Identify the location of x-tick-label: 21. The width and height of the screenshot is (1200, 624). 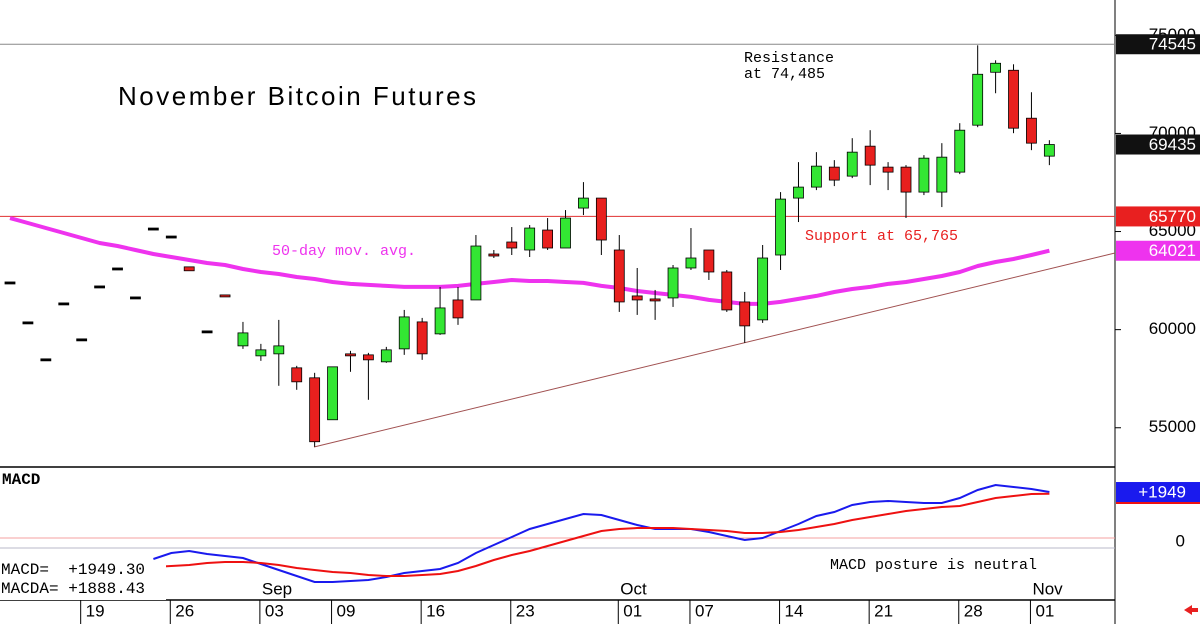
(883, 610).